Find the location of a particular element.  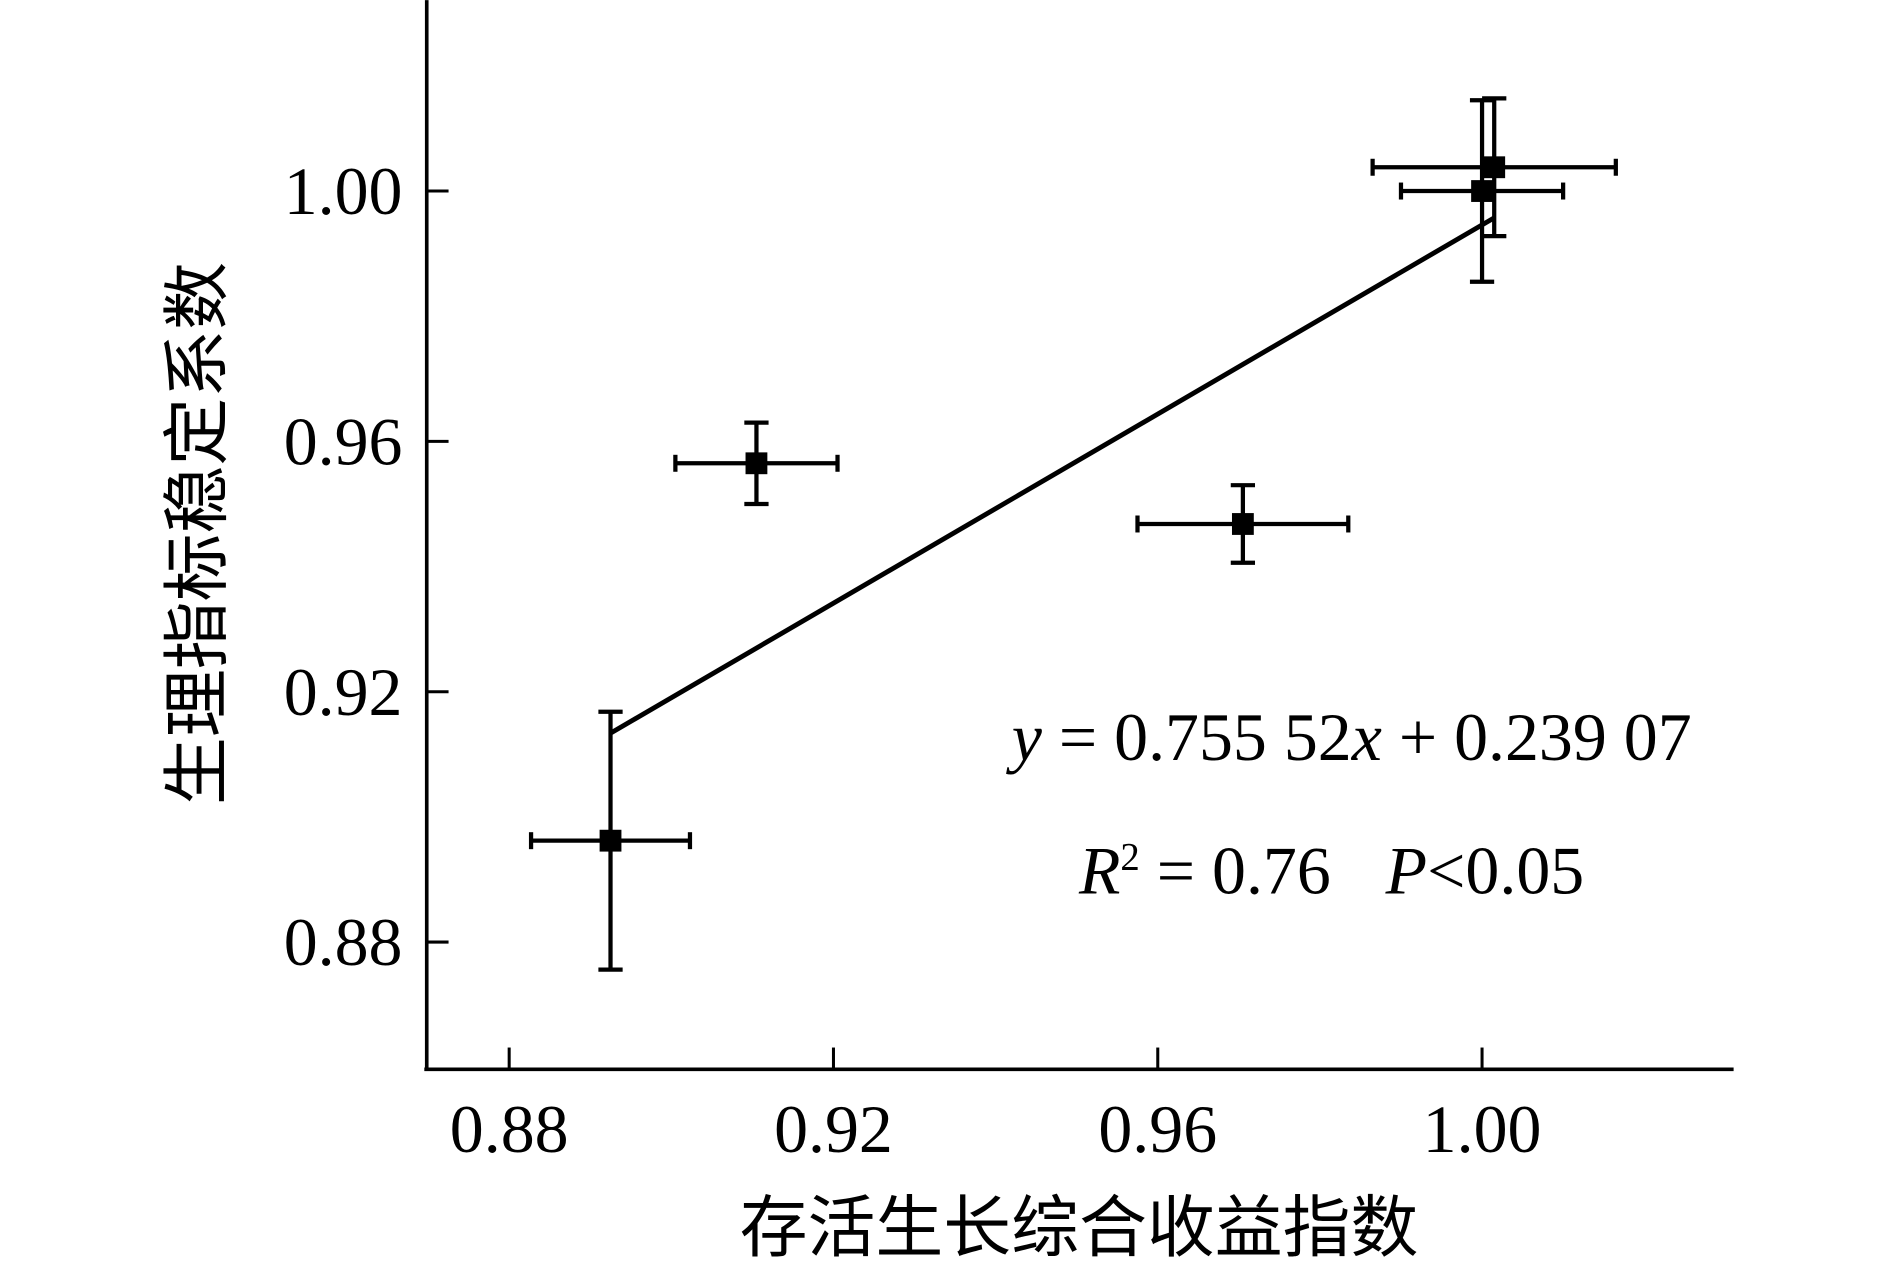

x-tick-label: 0.92 is located at coordinates (833, 1129).